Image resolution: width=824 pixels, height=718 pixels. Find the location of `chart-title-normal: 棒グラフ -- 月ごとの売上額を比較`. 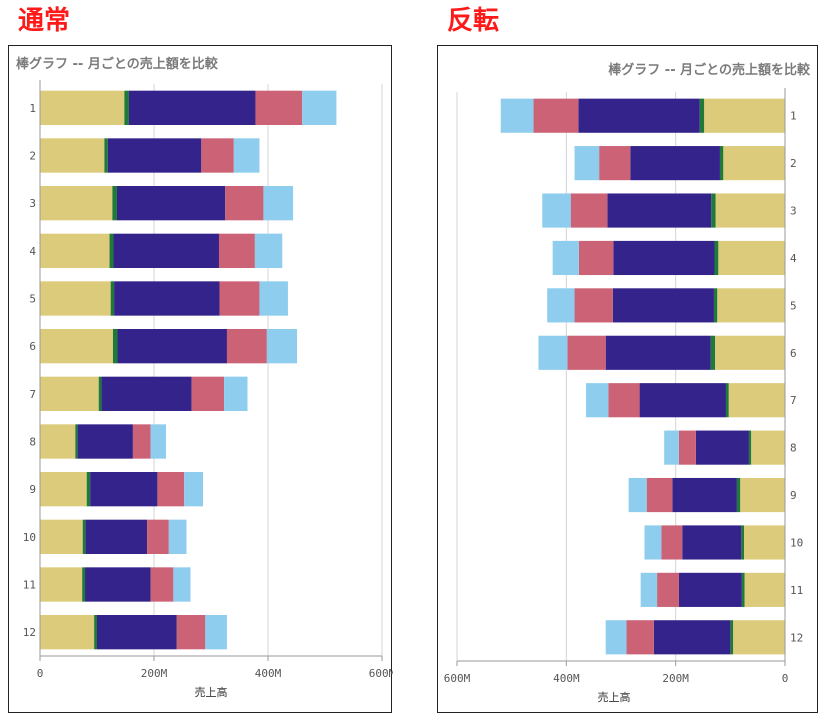

chart-title-normal: 棒グラフ -- 月ごとの売上額を比較 is located at coordinates (117, 64).